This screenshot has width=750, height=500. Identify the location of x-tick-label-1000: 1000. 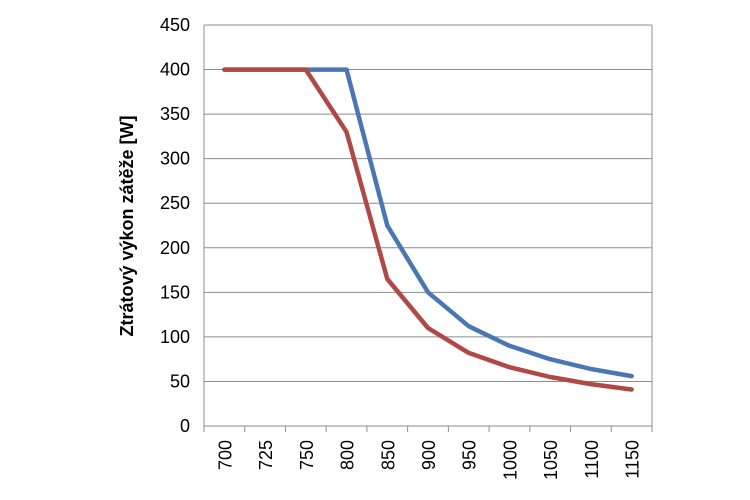
(510, 460).